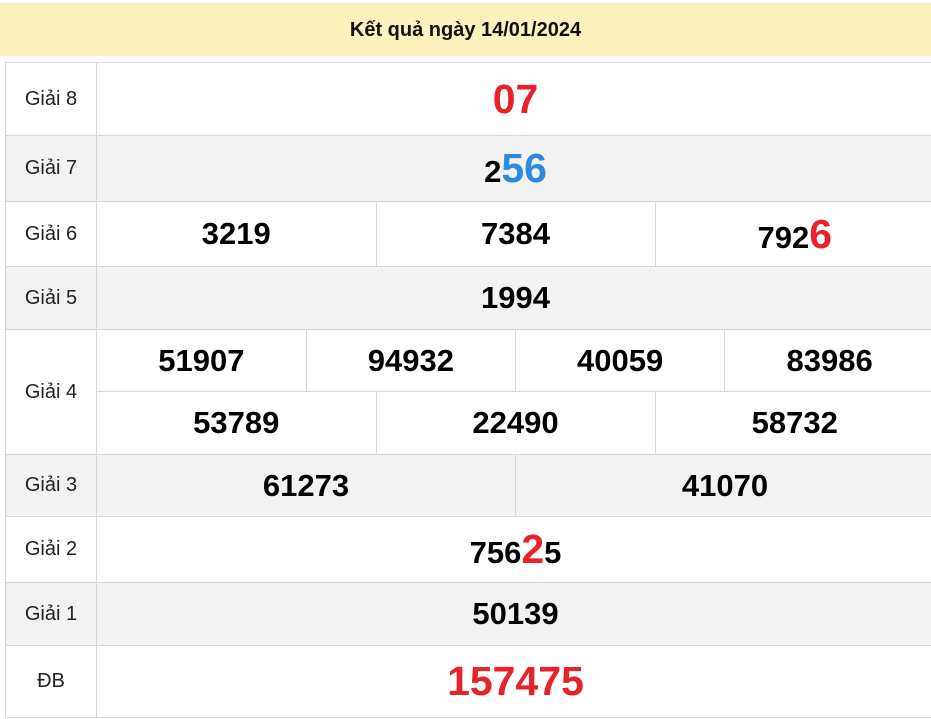 The height and width of the screenshot is (719, 931). What do you see at coordinates (792, 422) in the screenshot?
I see `prize-number: 58732` at bounding box center [792, 422].